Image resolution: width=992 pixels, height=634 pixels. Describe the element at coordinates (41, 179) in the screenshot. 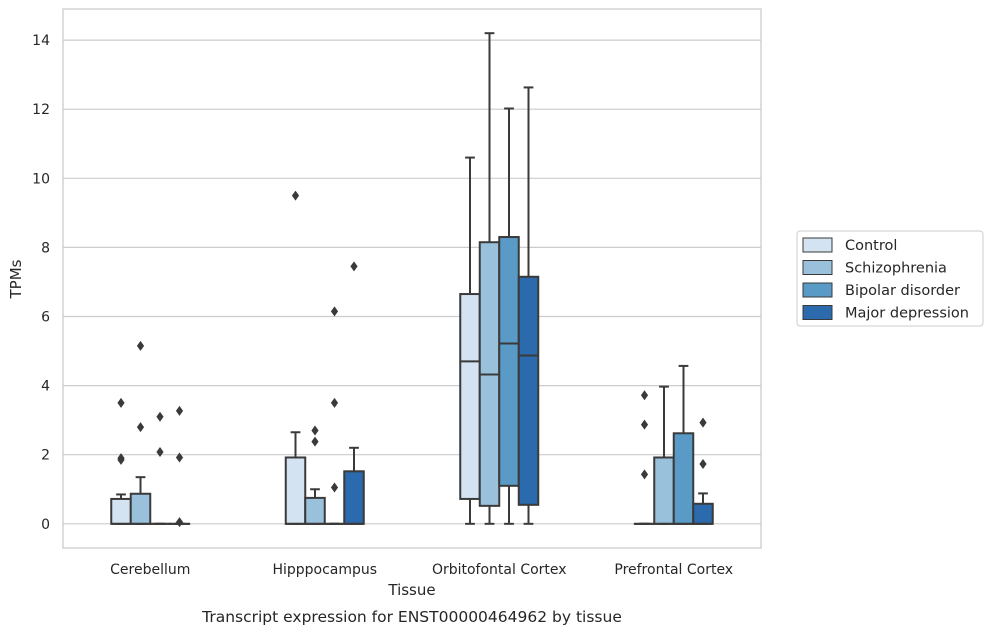

I see `y-tick-label: 10` at that location.